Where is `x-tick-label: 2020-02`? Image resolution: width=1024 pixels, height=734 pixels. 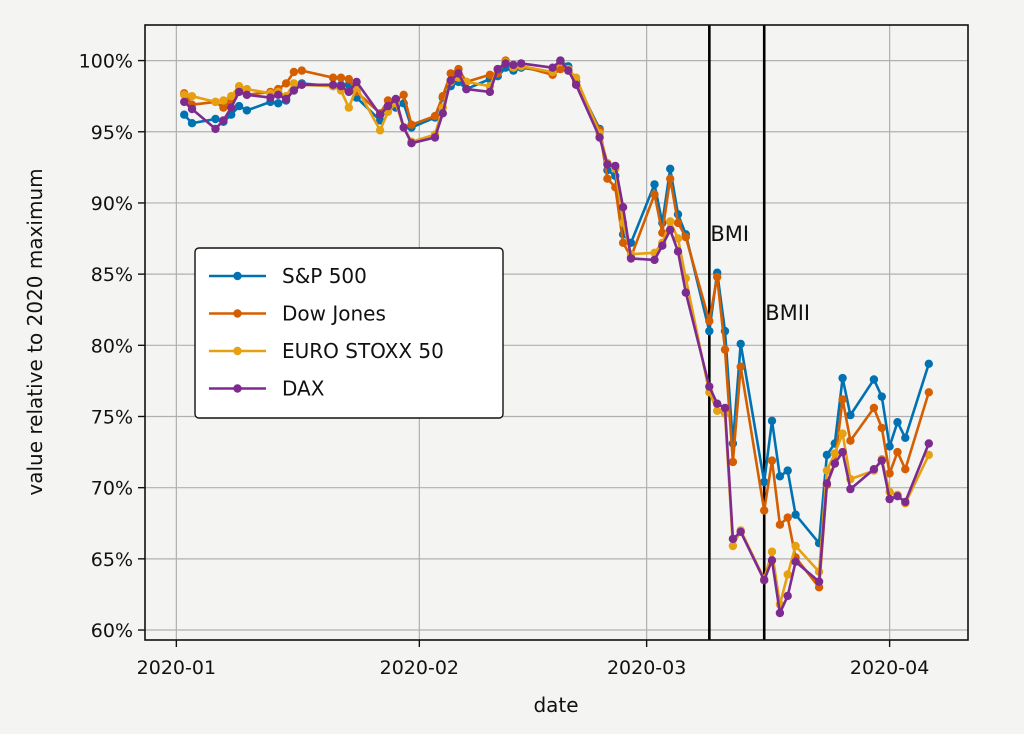
x-tick-label: 2020-02 is located at coordinates (419, 668).